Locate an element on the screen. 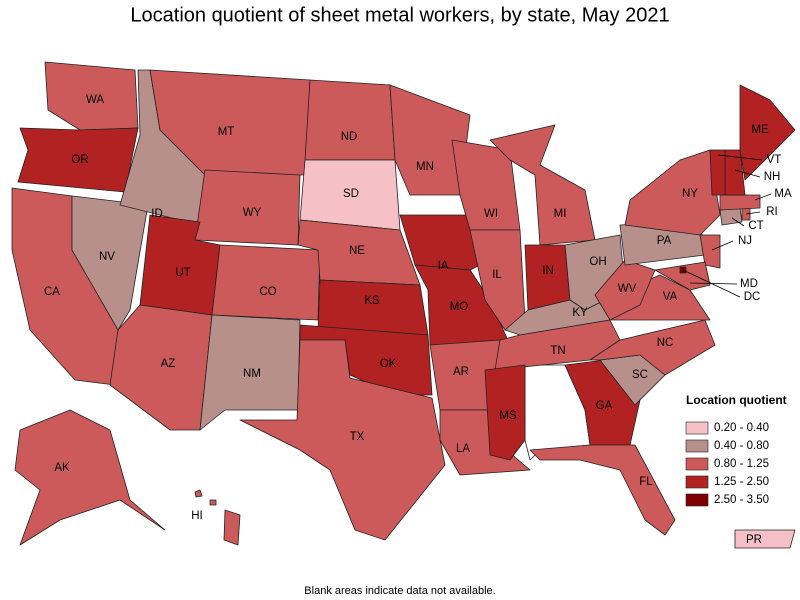 This screenshot has height=600, width=800. state-label: TX is located at coordinates (357, 437).